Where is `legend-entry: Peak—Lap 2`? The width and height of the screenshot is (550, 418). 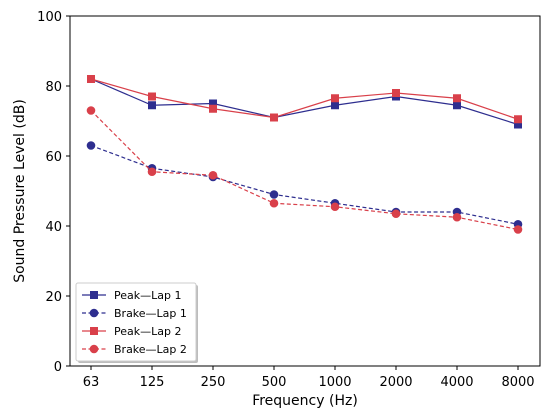
legend-entry: Peak—Lap 2 is located at coordinates (131, 331).